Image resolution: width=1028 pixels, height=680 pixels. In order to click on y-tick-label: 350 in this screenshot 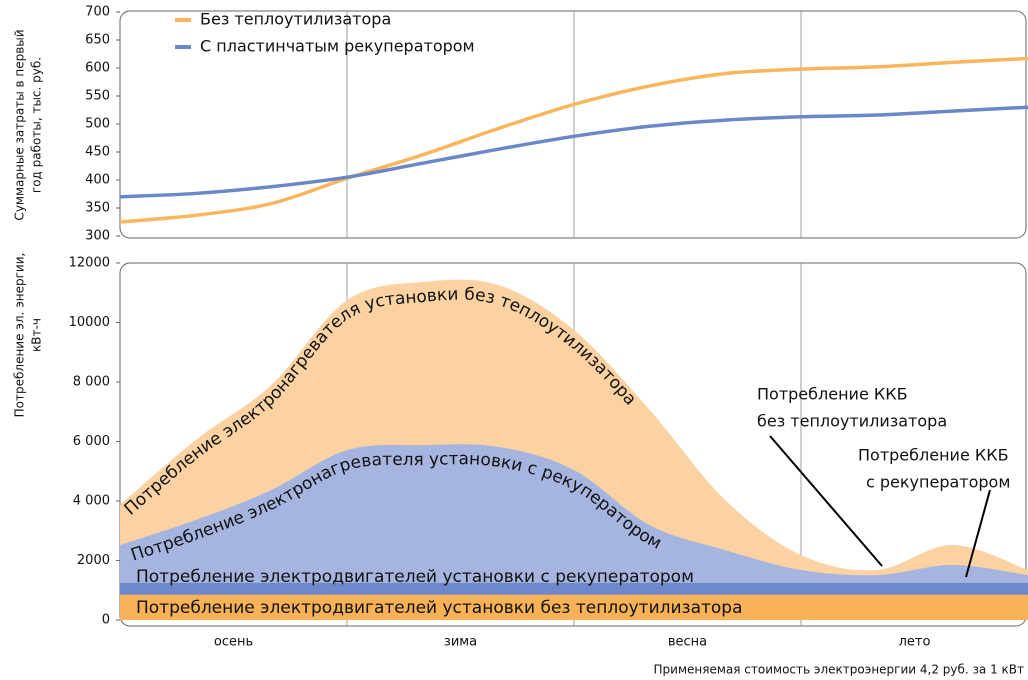, I will do `click(97, 208)`.